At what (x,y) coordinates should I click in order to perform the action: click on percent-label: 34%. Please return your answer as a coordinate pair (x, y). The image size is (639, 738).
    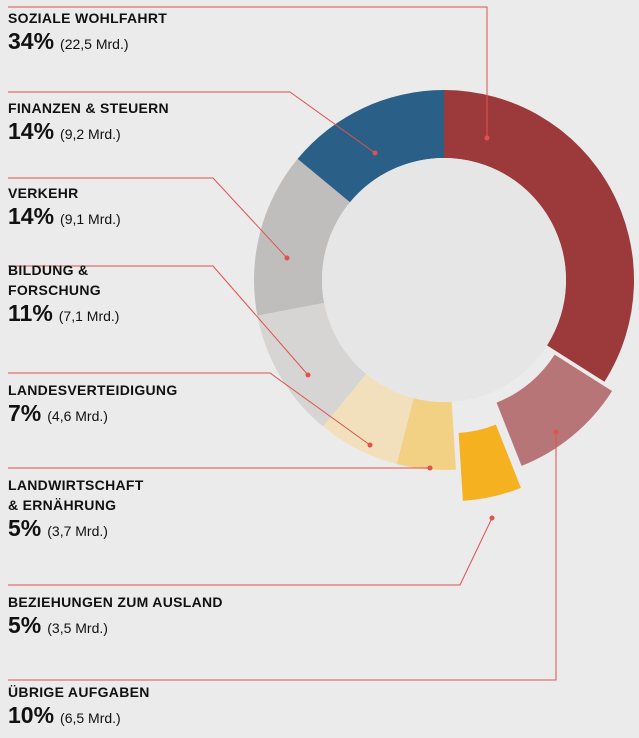
    Looking at the image, I should click on (31, 41).